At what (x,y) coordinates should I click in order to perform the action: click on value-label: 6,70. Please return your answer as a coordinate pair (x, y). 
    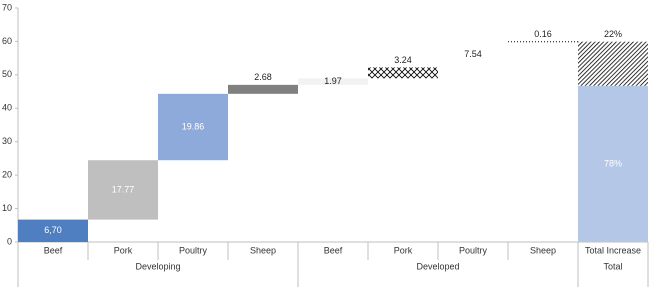
    Looking at the image, I should click on (53, 230).